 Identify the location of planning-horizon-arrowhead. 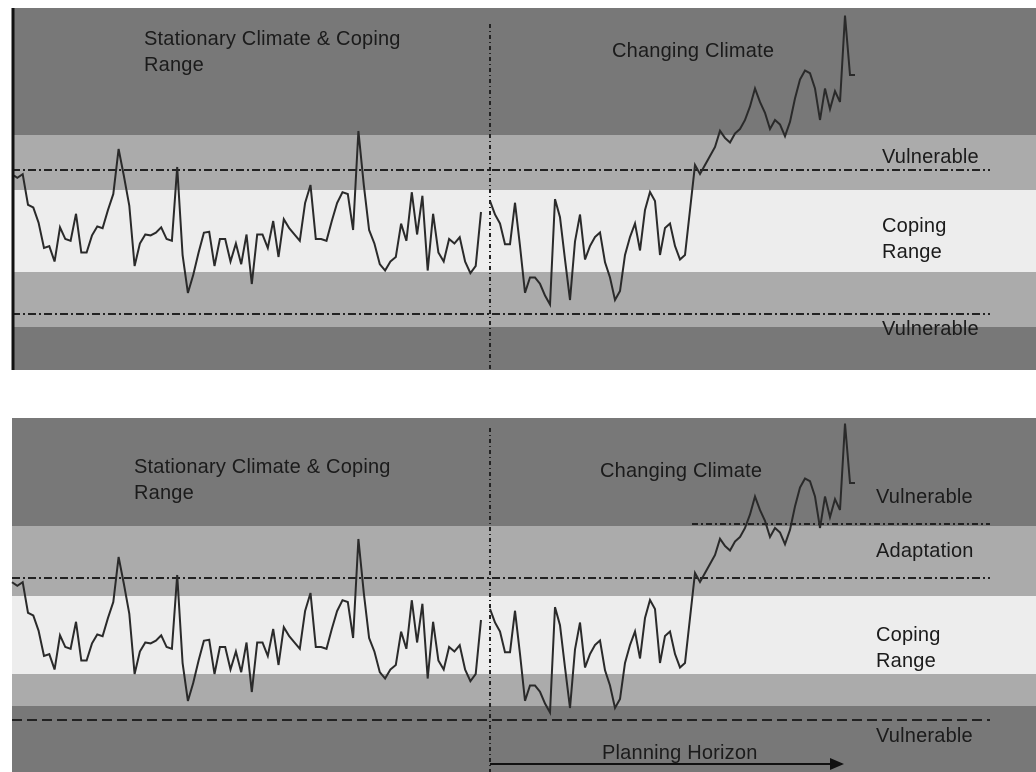
(837, 764).